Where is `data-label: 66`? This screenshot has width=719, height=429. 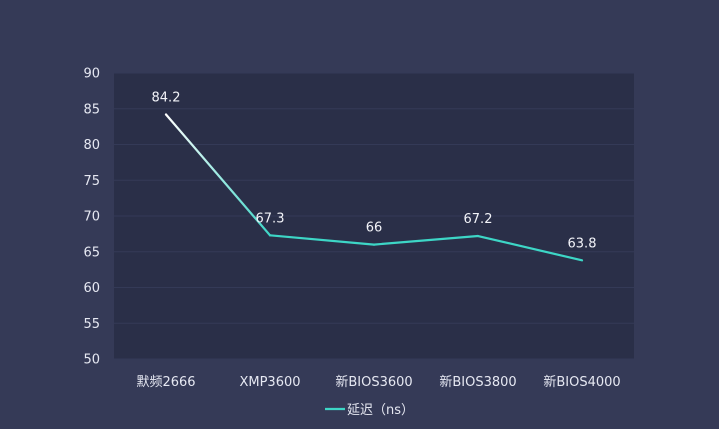 data-label: 66 is located at coordinates (374, 228).